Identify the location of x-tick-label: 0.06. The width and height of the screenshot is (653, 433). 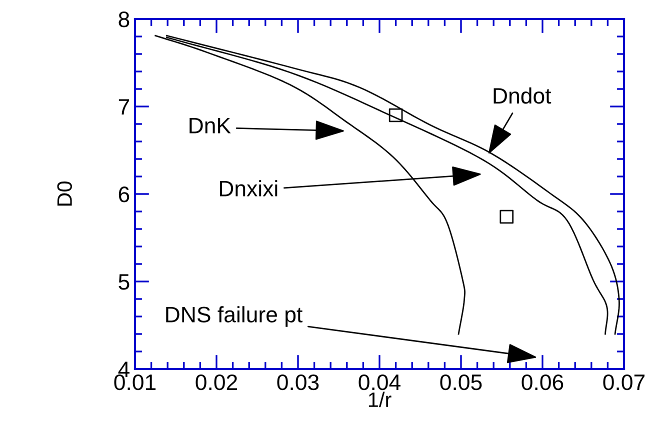
(543, 382).